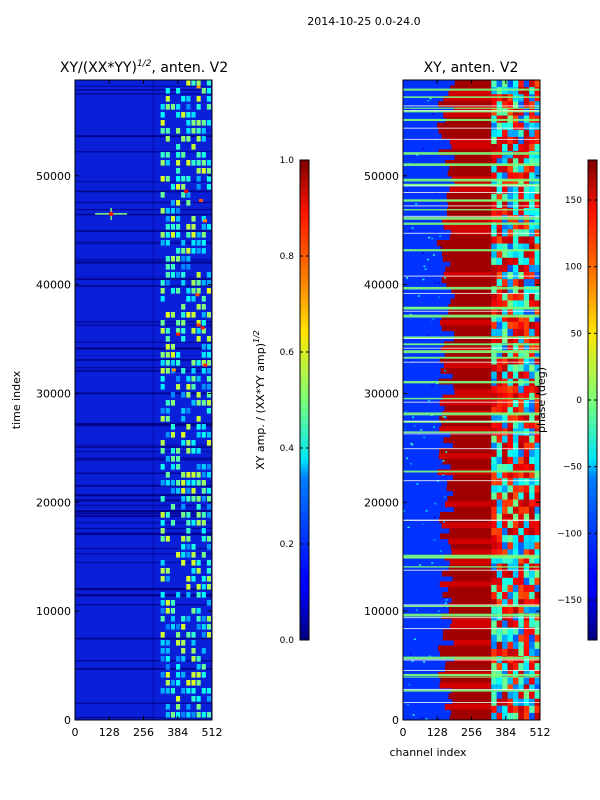  What do you see at coordinates (304, 400) in the screenshot?
I see `left-colorbar-bar` at bounding box center [304, 400].